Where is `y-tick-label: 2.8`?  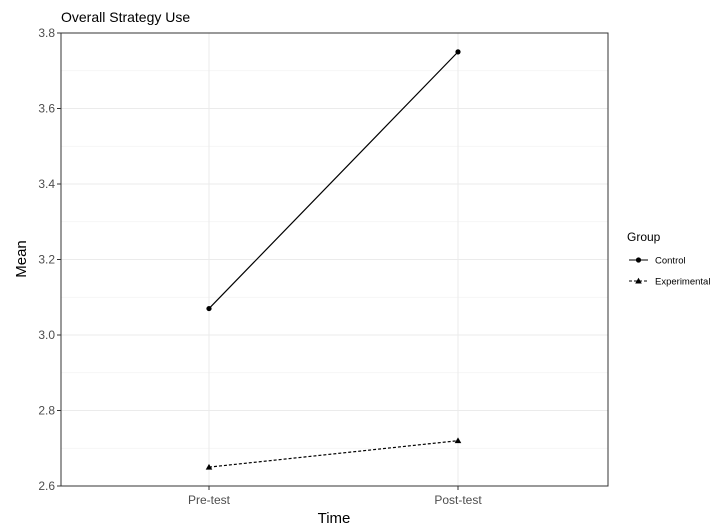 y-tick-label: 2.8 is located at coordinates (46, 411).